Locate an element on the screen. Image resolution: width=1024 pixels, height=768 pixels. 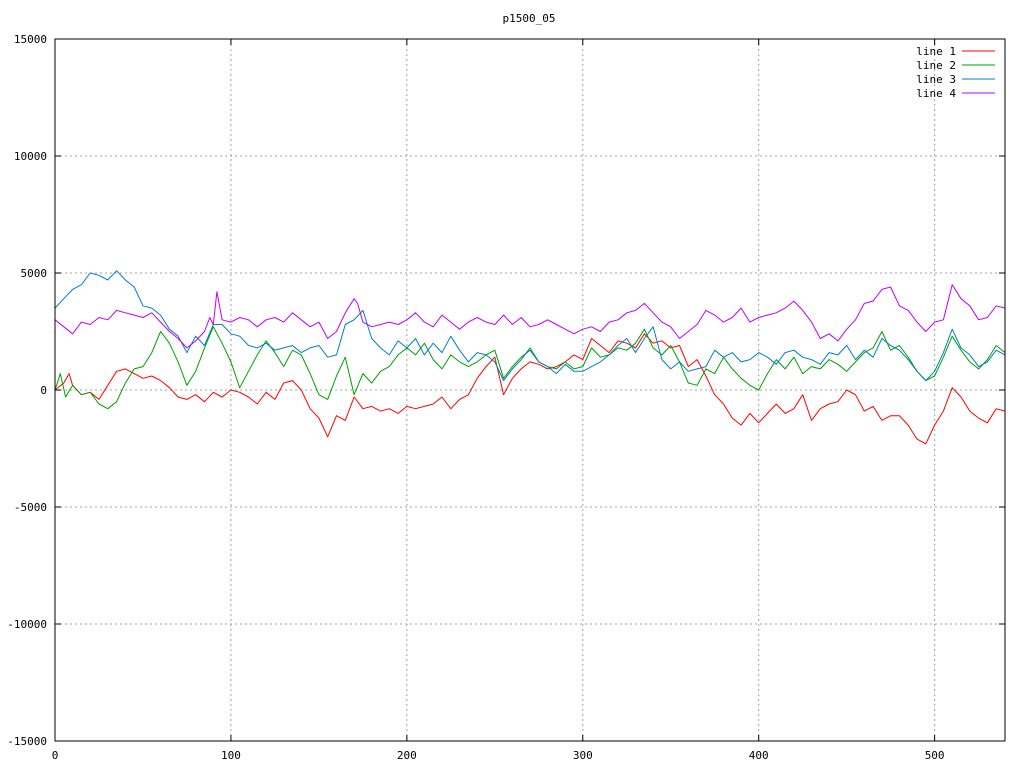
chart-title: p1500_05 is located at coordinates (529, 18).